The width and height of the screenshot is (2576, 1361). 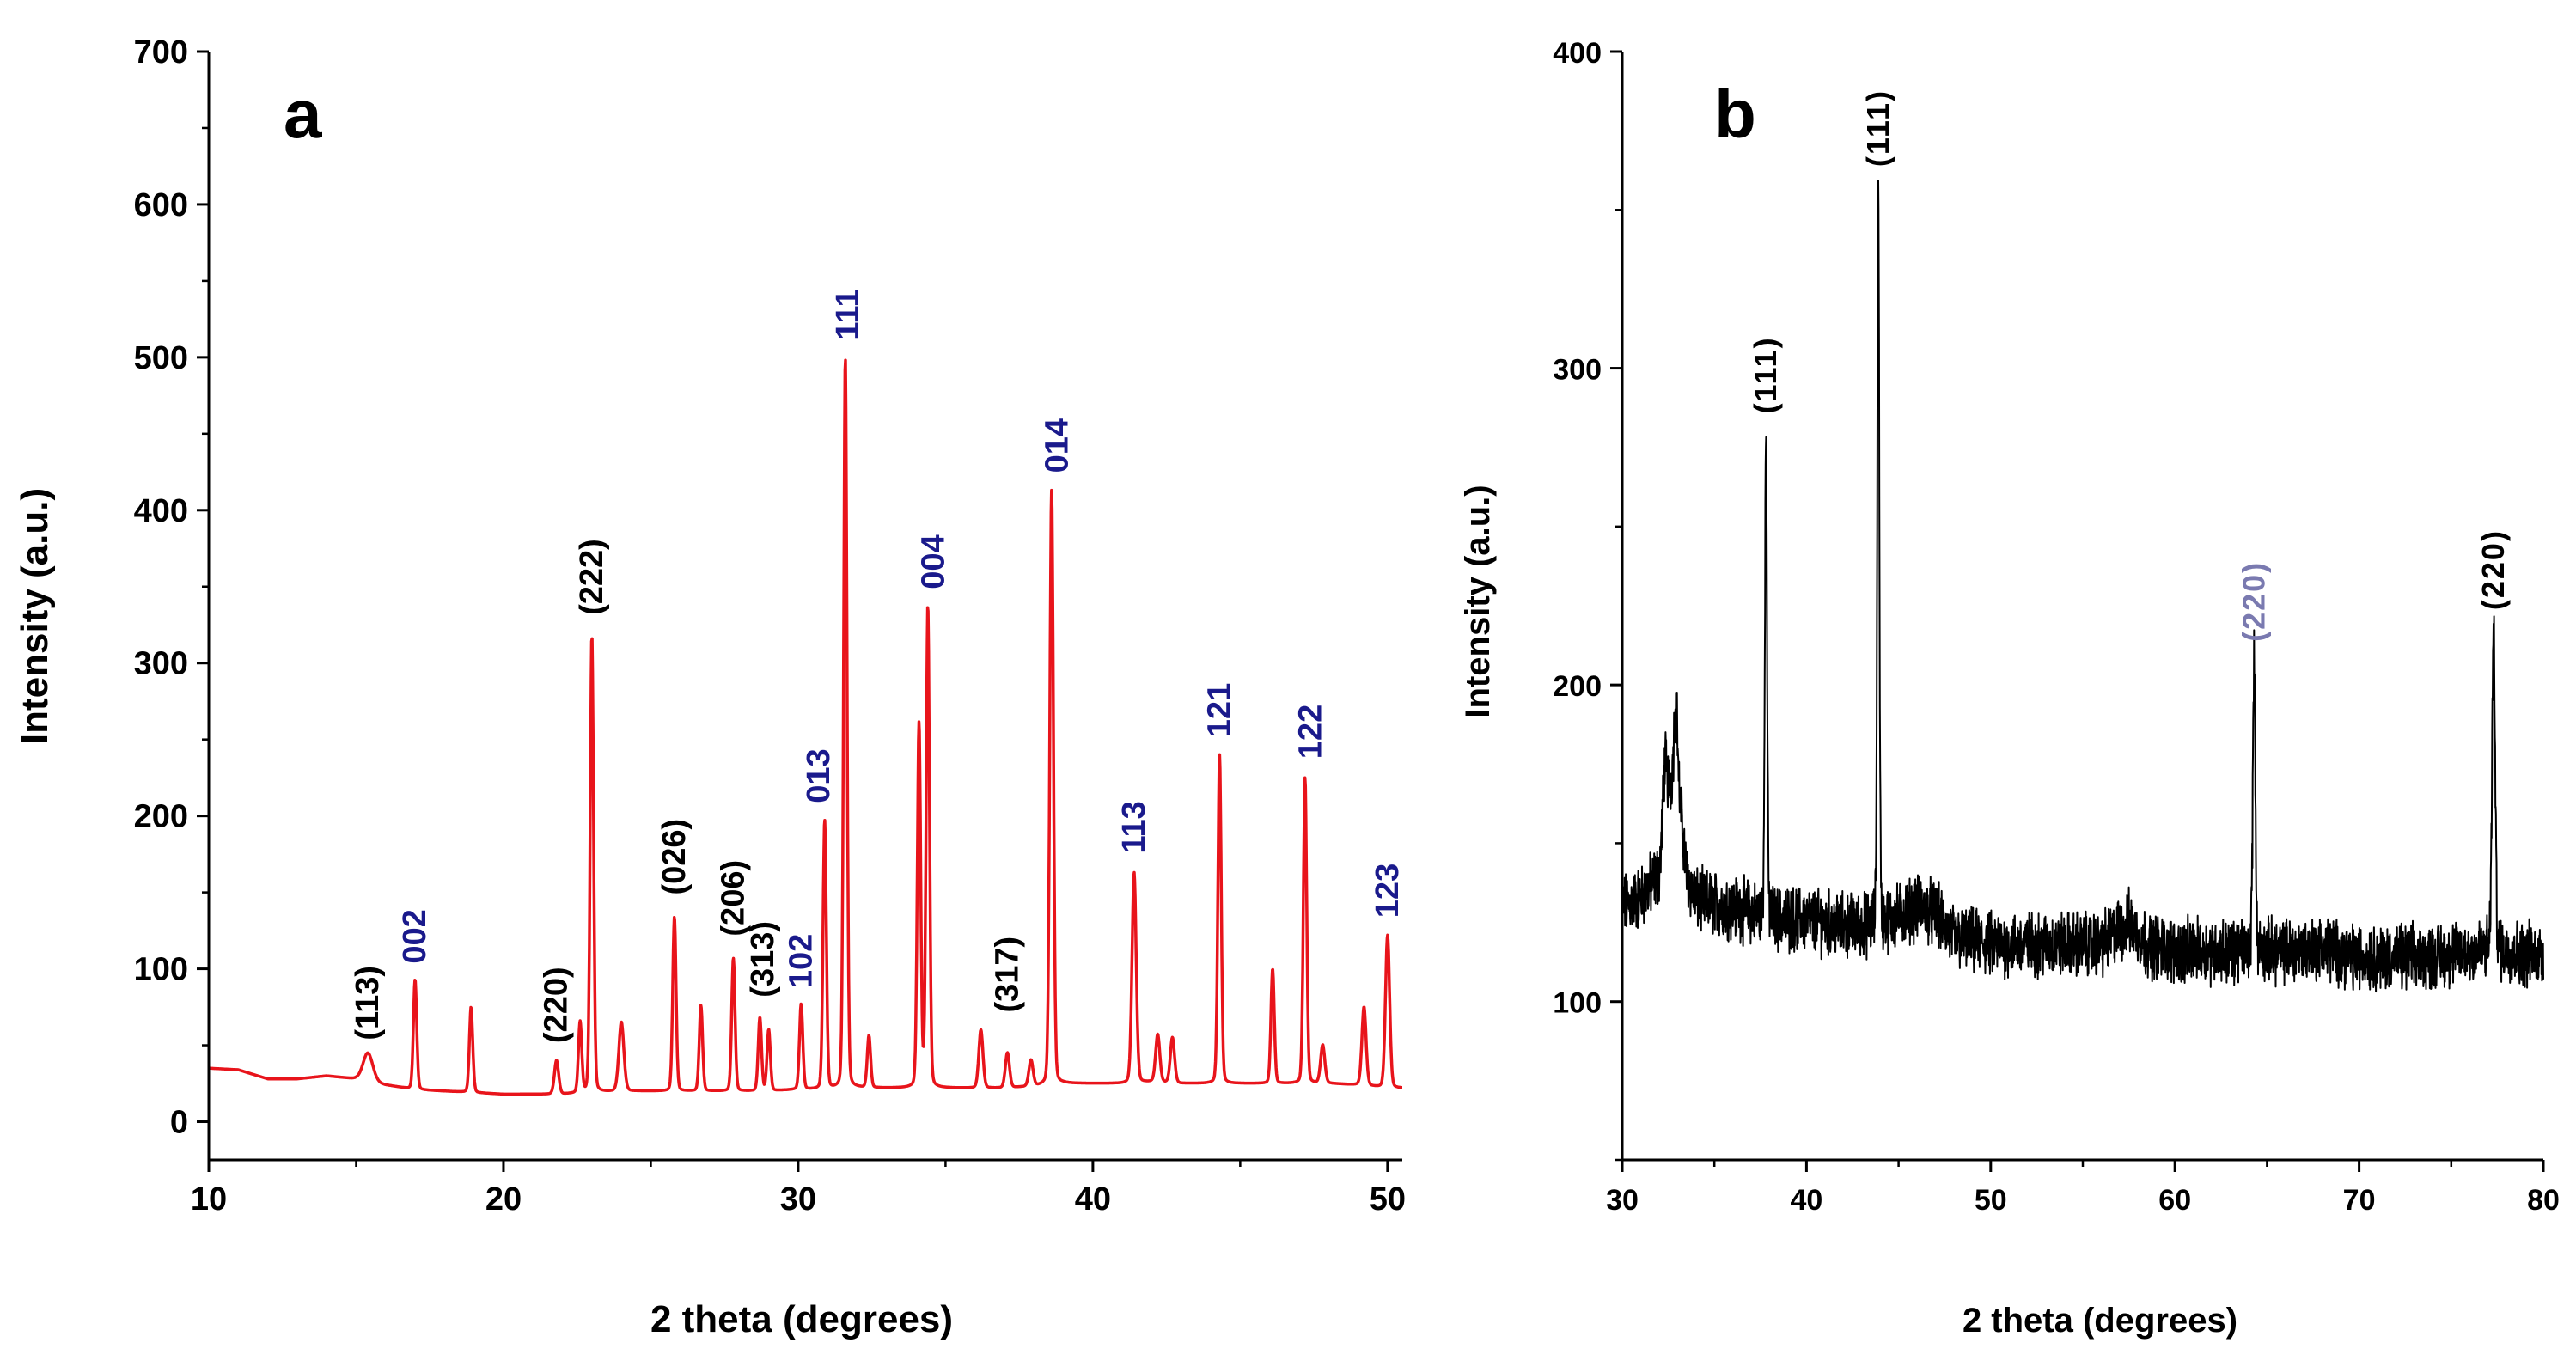 I want to click on x-tick-label: 70, so click(x=2359, y=1200).